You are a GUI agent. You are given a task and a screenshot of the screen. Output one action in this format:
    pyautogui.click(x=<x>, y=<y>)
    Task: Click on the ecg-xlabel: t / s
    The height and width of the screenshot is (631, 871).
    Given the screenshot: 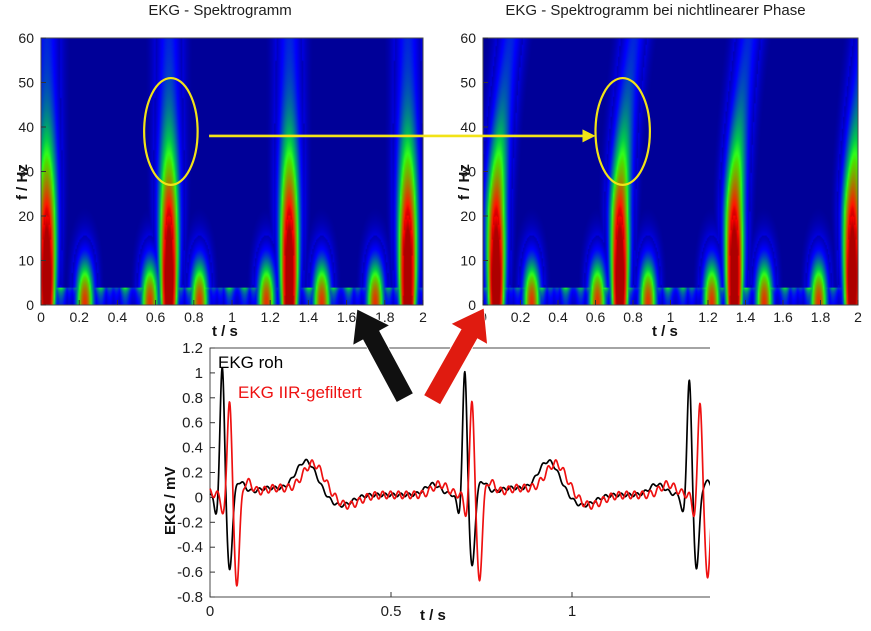 What is the action you would take?
    pyautogui.click(x=433, y=615)
    